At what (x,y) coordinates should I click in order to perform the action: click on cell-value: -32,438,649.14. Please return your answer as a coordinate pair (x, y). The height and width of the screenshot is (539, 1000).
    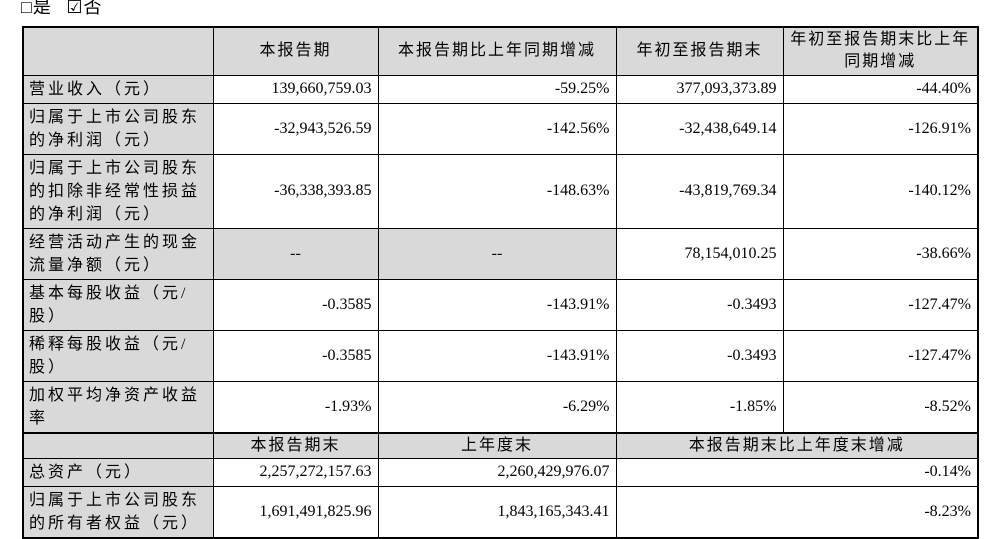
    Looking at the image, I should click on (699, 128).